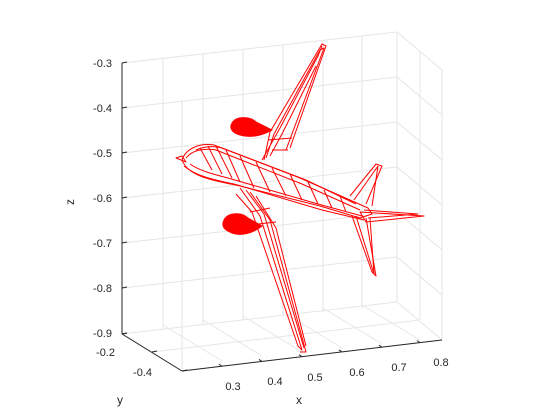  Describe the element at coordinates (440, 363) in the screenshot. I see `x-tick-label: 0.8` at that location.